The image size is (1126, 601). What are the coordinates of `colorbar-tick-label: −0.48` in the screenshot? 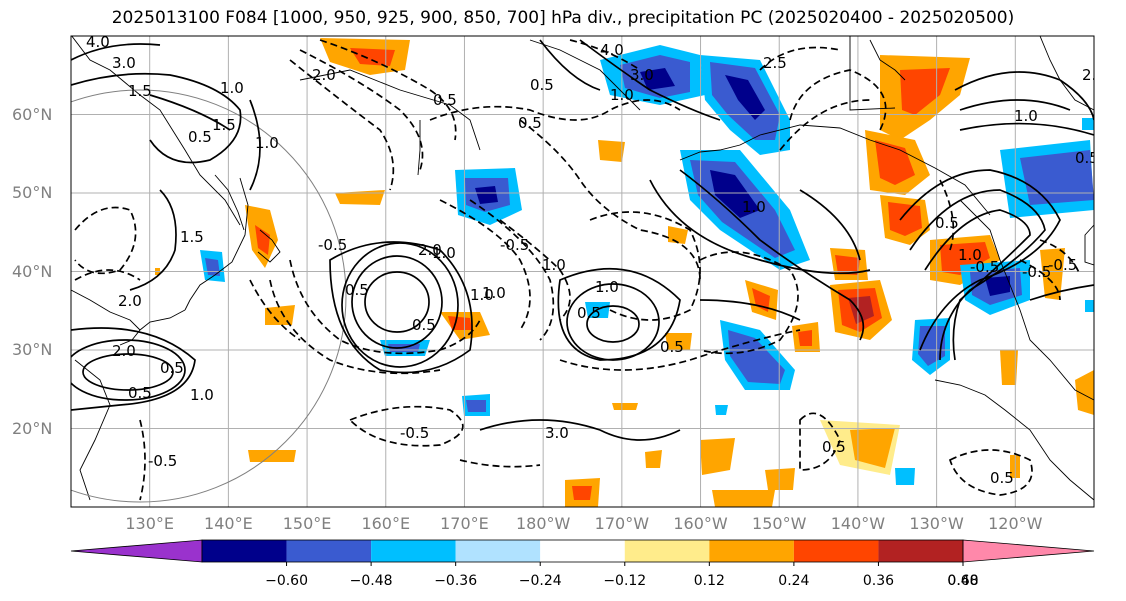 It's located at (371, 581).